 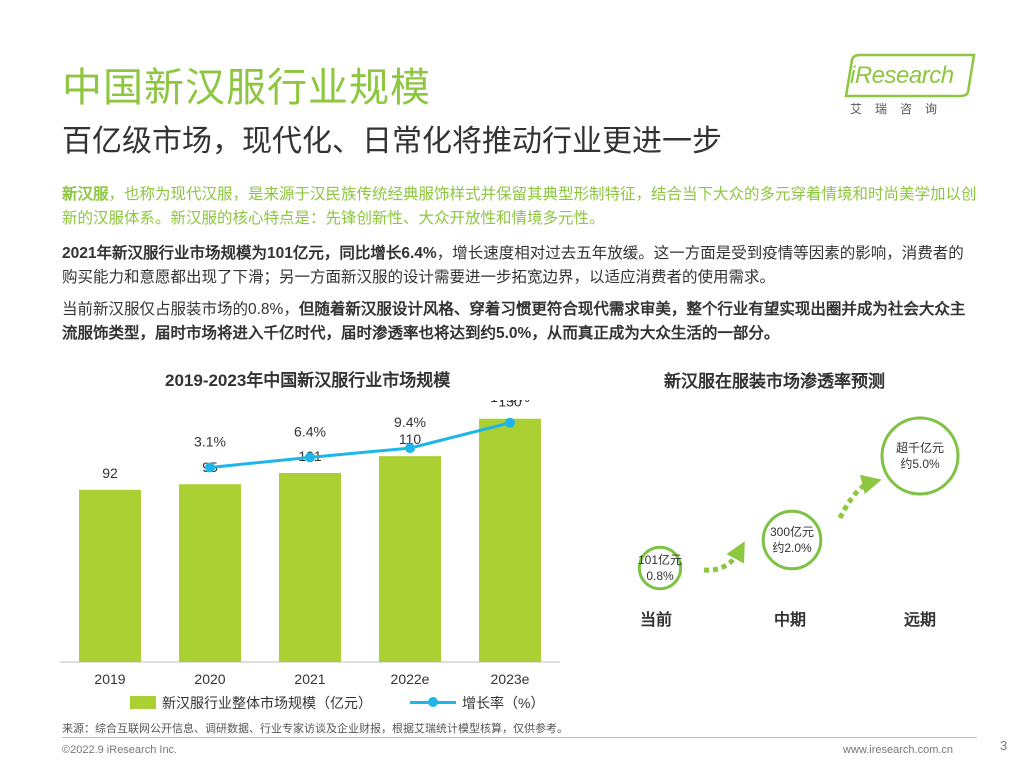 What do you see at coordinates (792, 531) in the screenshot?
I see `stage-size-2: 300亿元` at bounding box center [792, 531].